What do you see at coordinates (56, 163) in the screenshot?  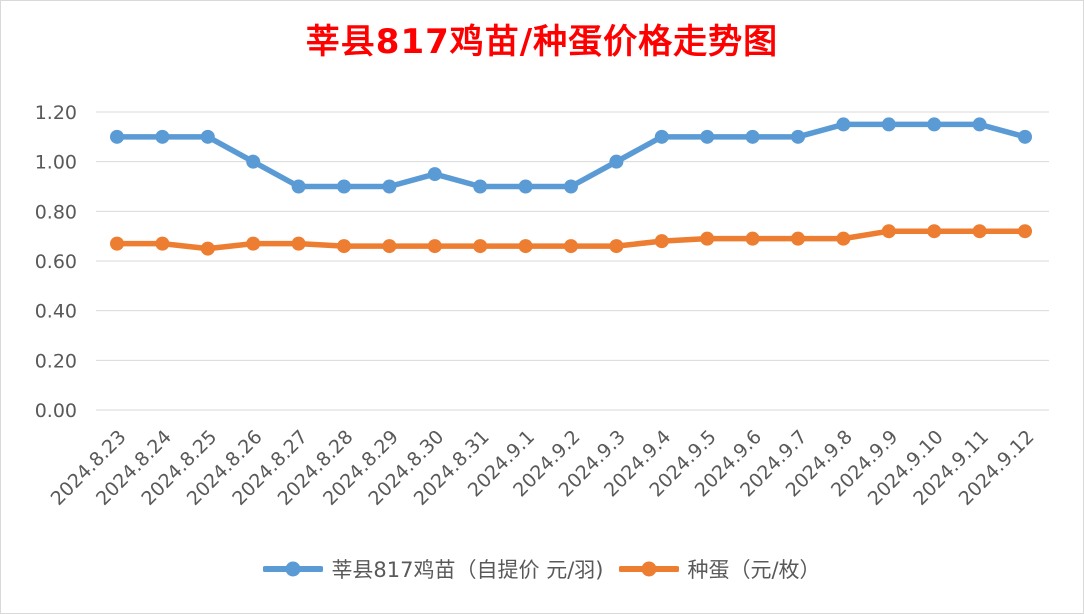 I see `y-tick-label: 1.00` at bounding box center [56, 163].